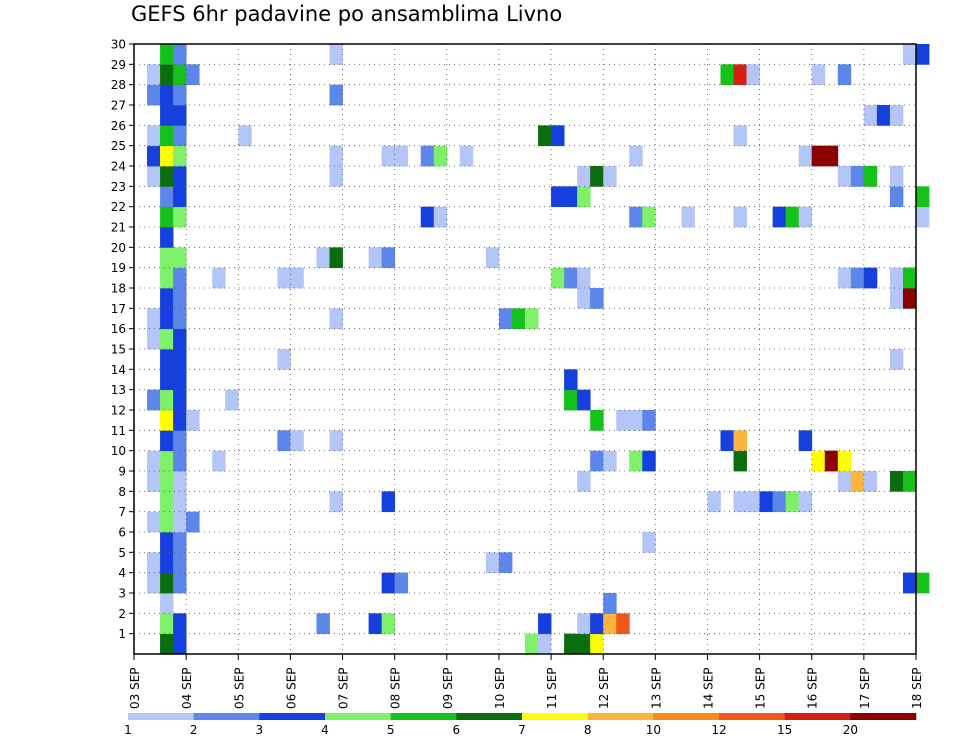 Image resolution: width=960 pixels, height=742 pixels. What do you see at coordinates (850, 730) in the screenshot?
I see `colorbar-label: 20` at bounding box center [850, 730].